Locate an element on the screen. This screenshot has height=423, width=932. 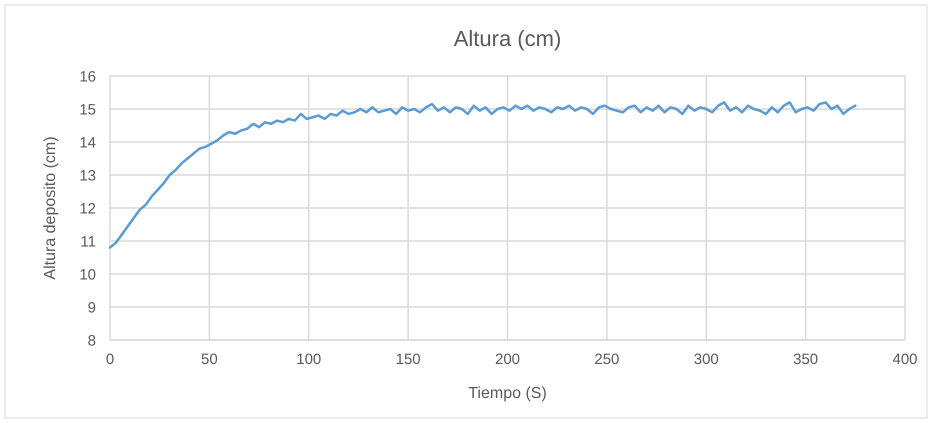
x-tick-label: 150 is located at coordinates (408, 359).